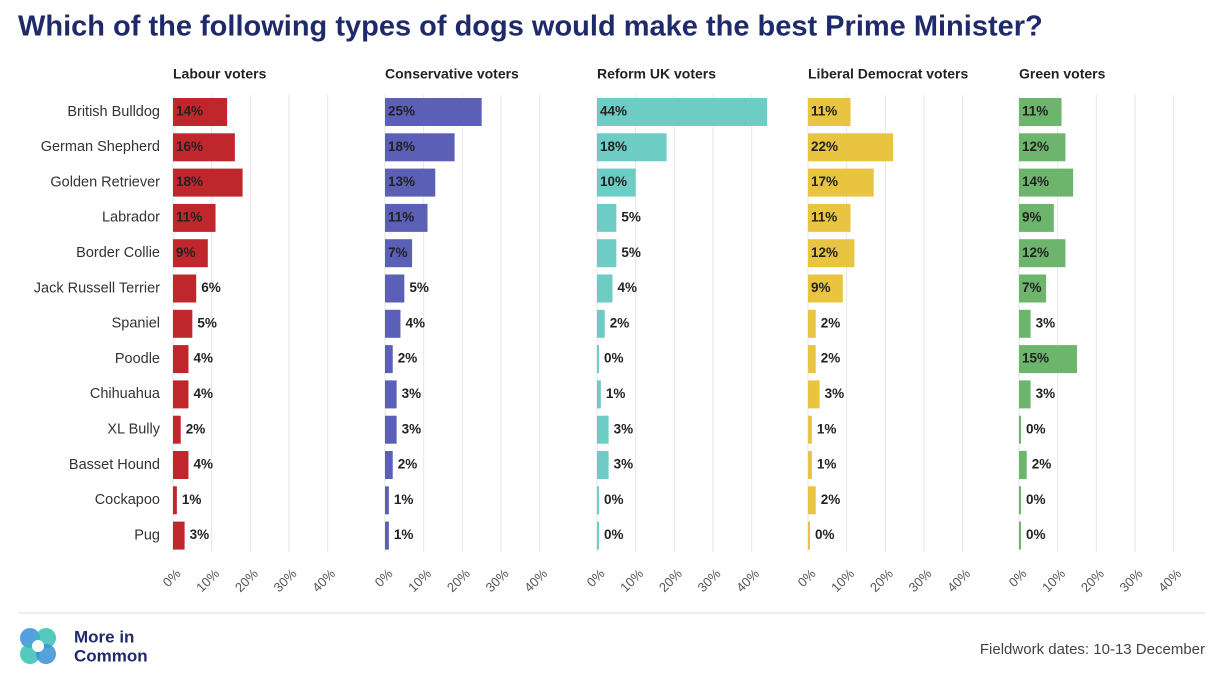 Image resolution: width=1211 pixels, height=673 pixels. What do you see at coordinates (118, 253) in the screenshot?
I see `category-label: Border Collie` at bounding box center [118, 253].